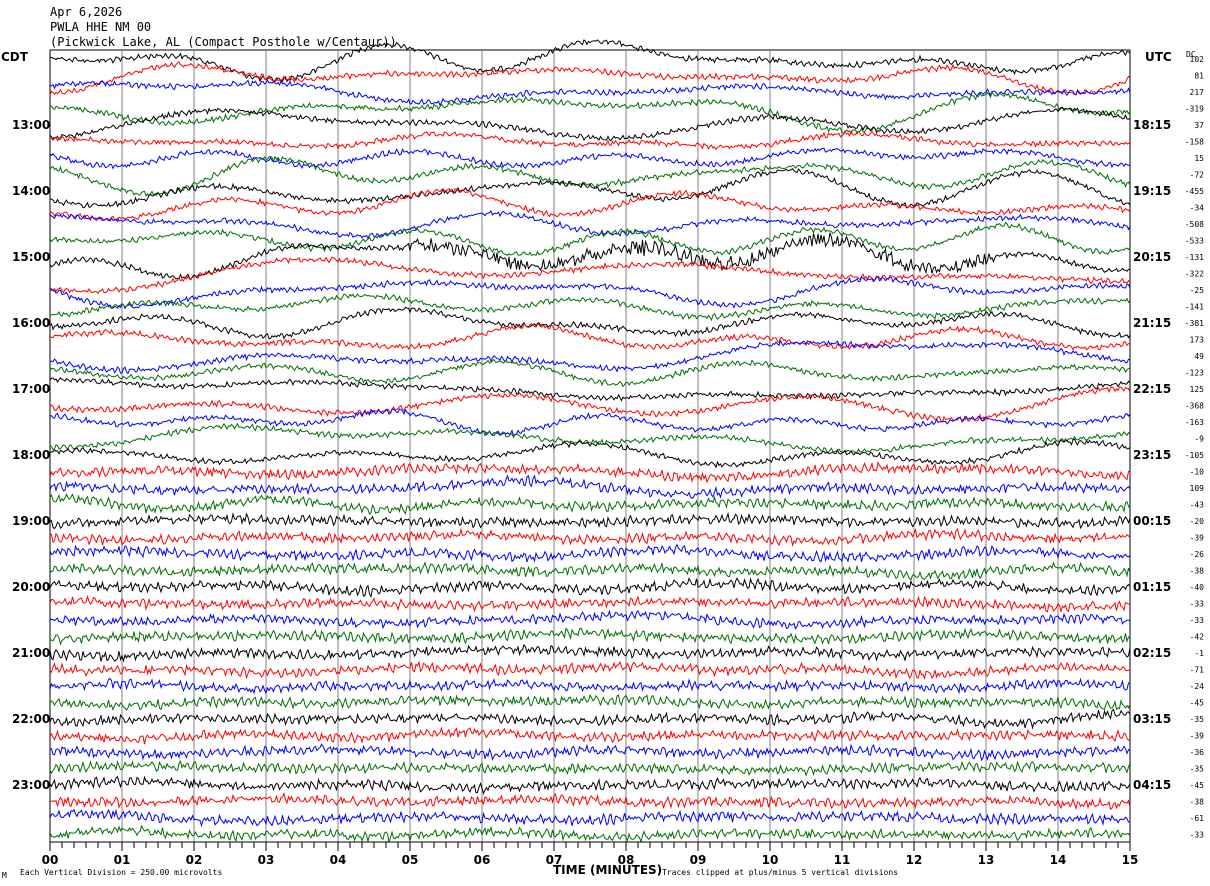 Image resolution: width=1210 pixels, height=886 pixels. Describe the element at coordinates (1194, 373) in the screenshot. I see `dc-offset-label: -123` at that location.